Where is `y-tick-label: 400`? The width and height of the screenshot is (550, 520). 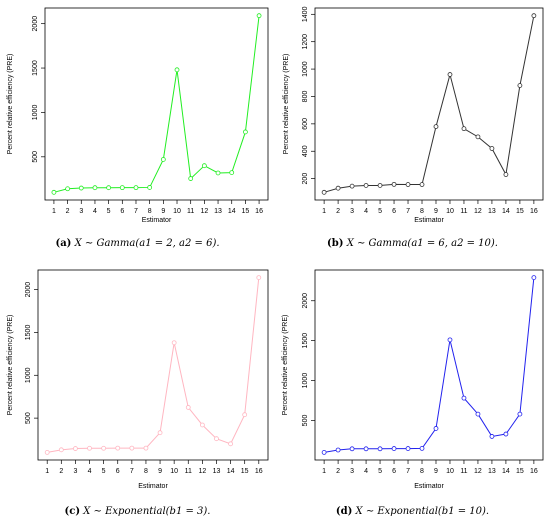 y-tick-label: 400 is located at coordinates (305, 151).